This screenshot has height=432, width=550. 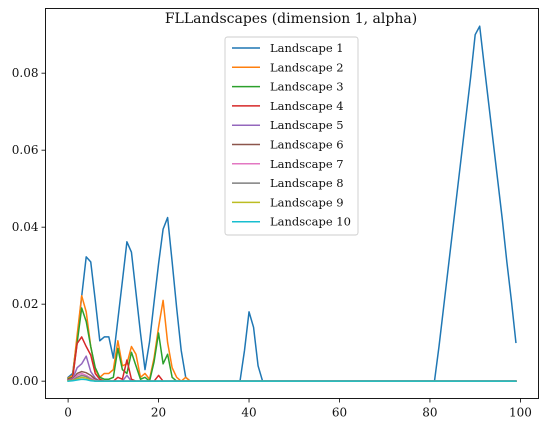 I want to click on legend-entry: Landscape 8, so click(x=307, y=183).